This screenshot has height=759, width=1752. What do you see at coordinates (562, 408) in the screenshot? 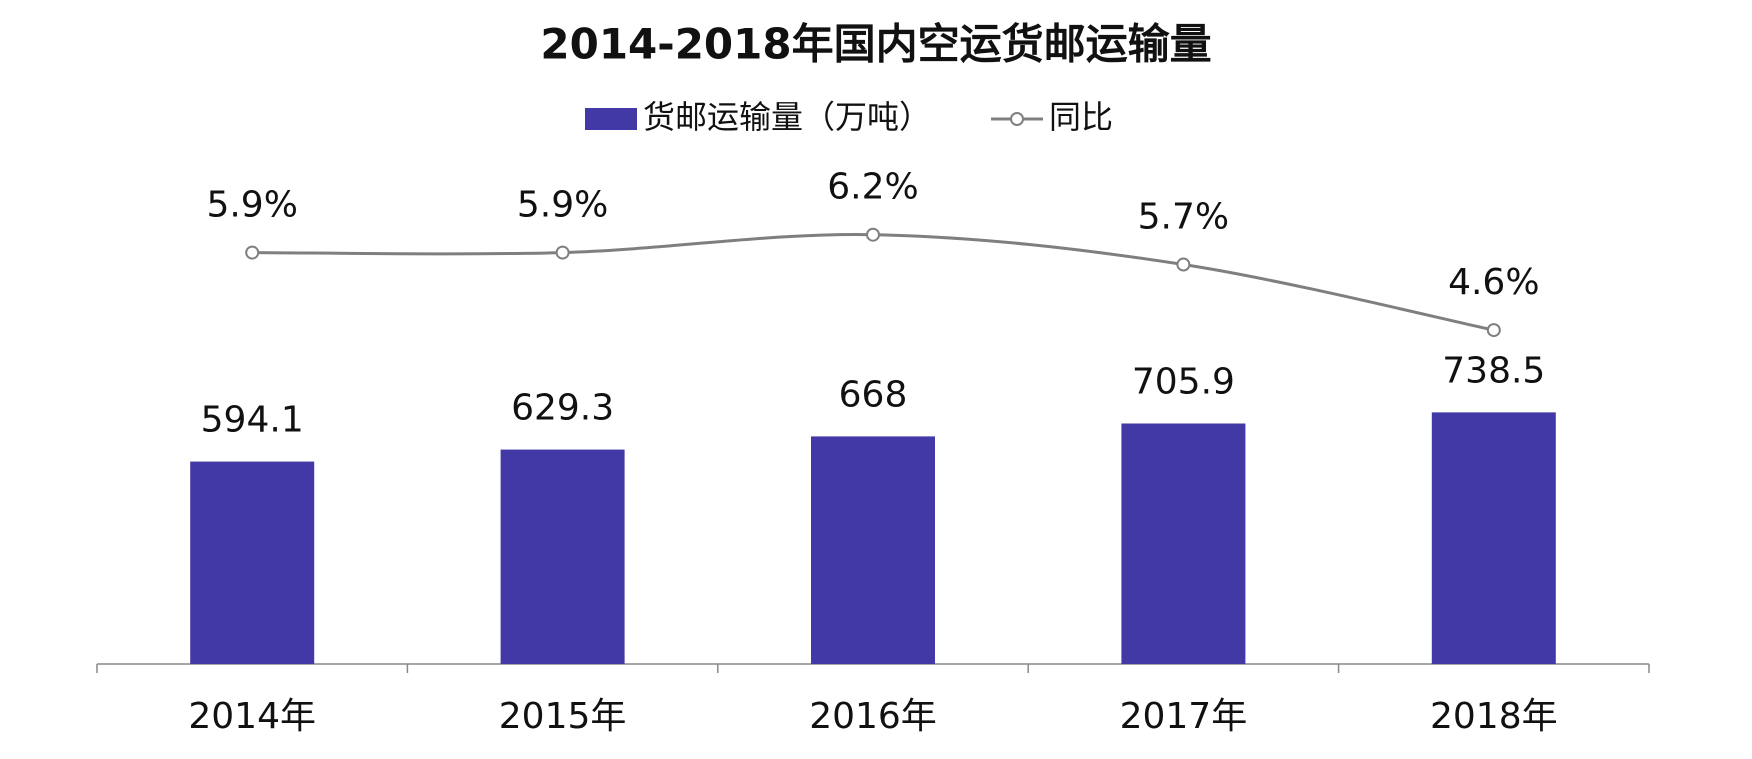
I see `bar-value-label: 629.3` at bounding box center [562, 408].